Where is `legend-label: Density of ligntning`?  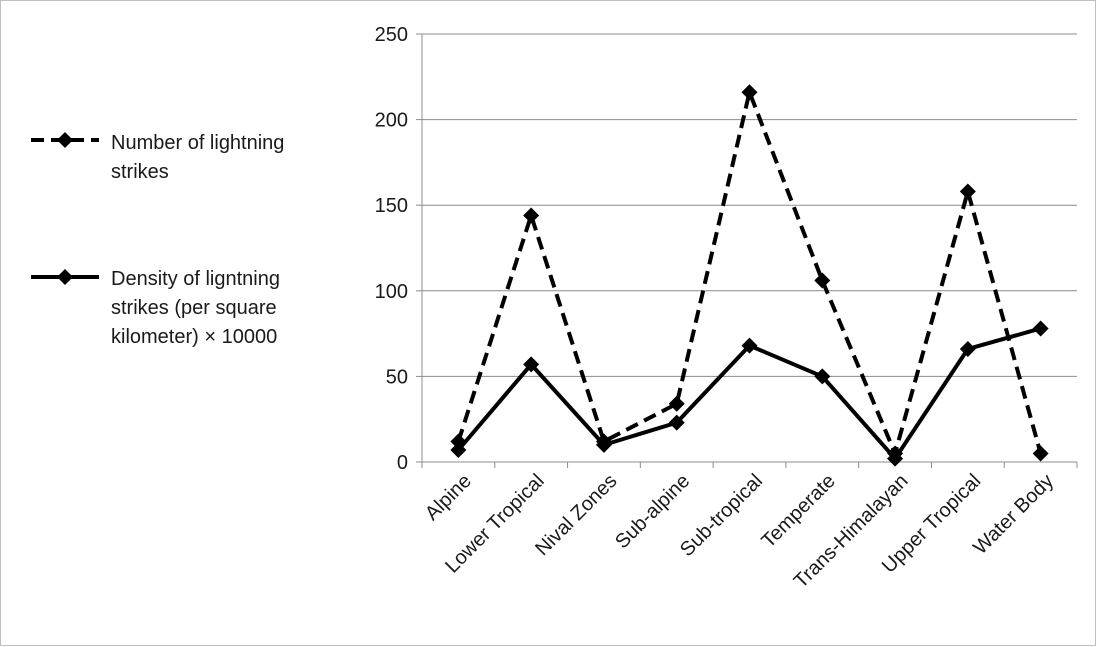
legend-label: Density of ligntning is located at coordinates (195, 279).